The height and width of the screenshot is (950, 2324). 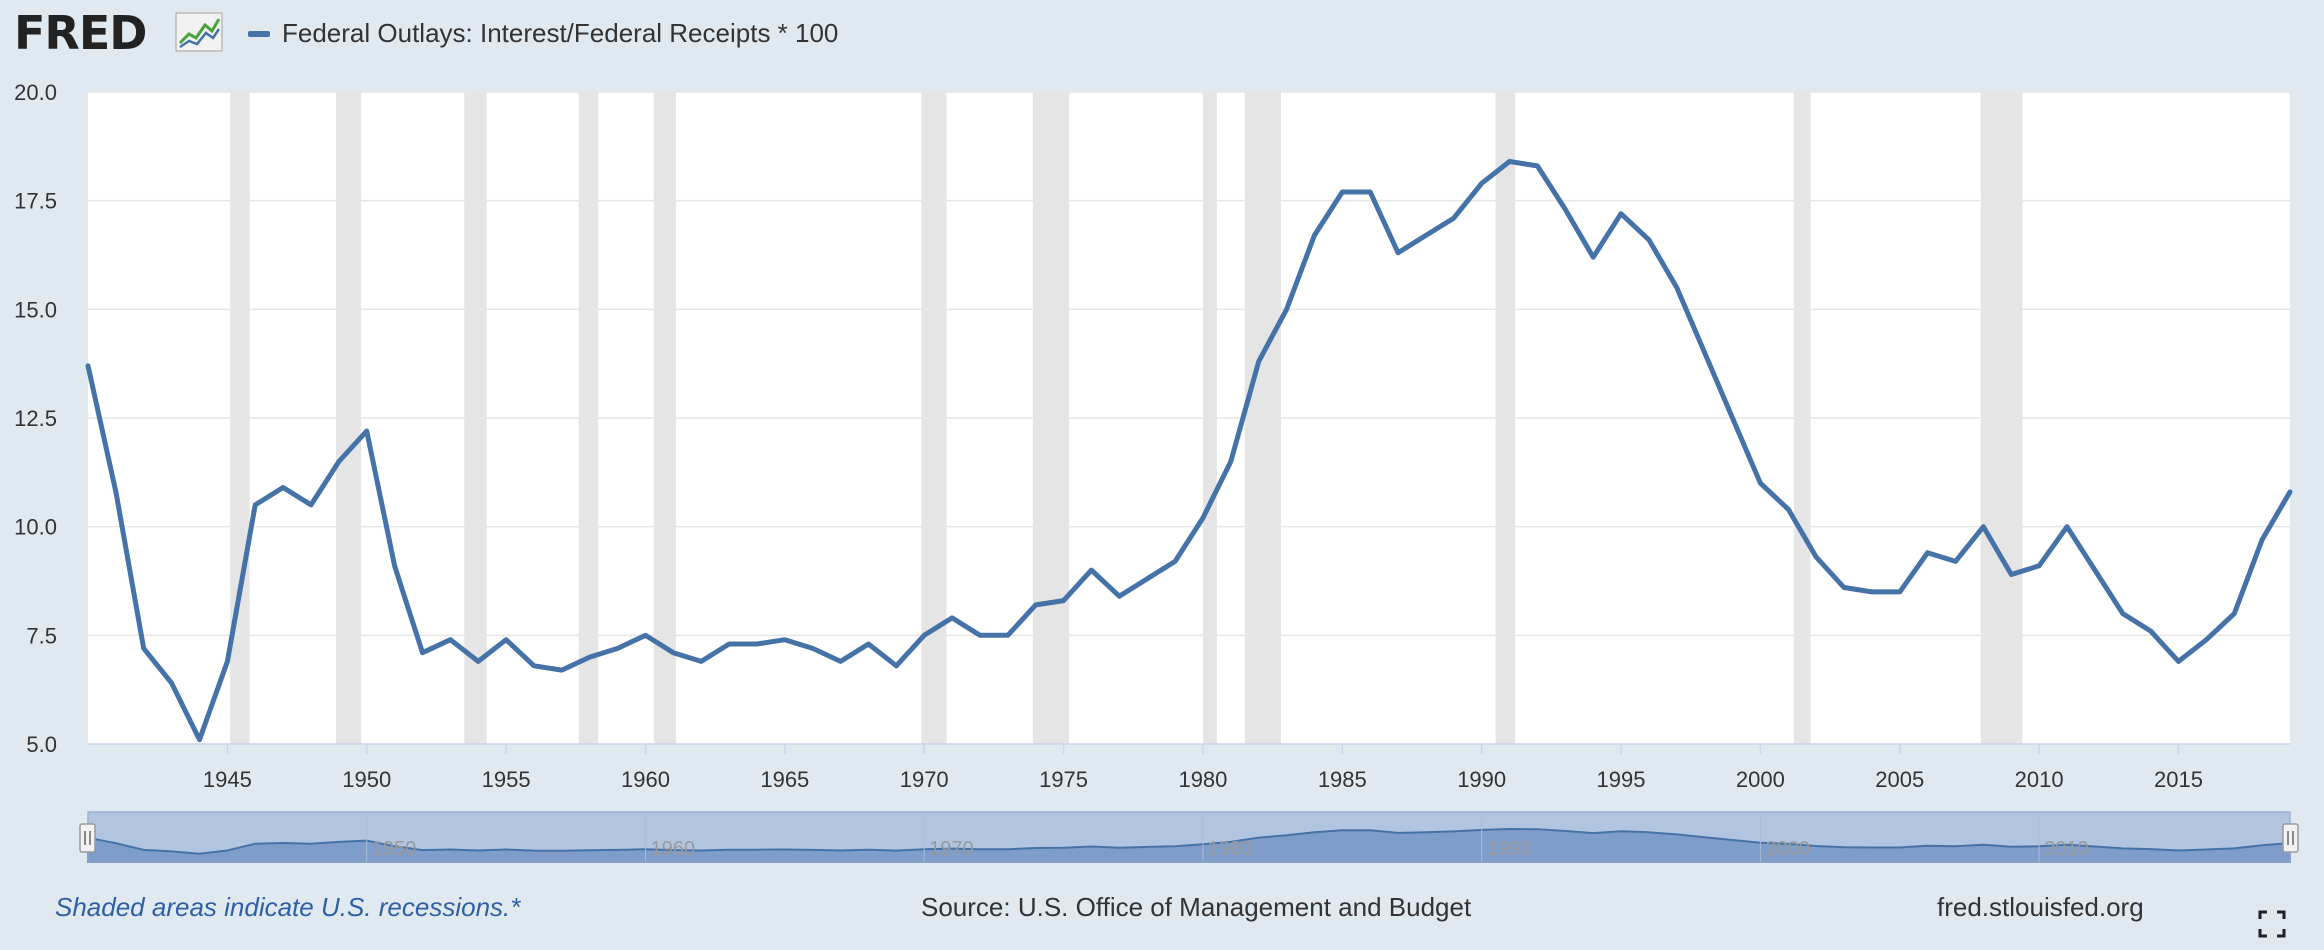 I want to click on x-tick-label: 1990, so click(x=1481, y=779).